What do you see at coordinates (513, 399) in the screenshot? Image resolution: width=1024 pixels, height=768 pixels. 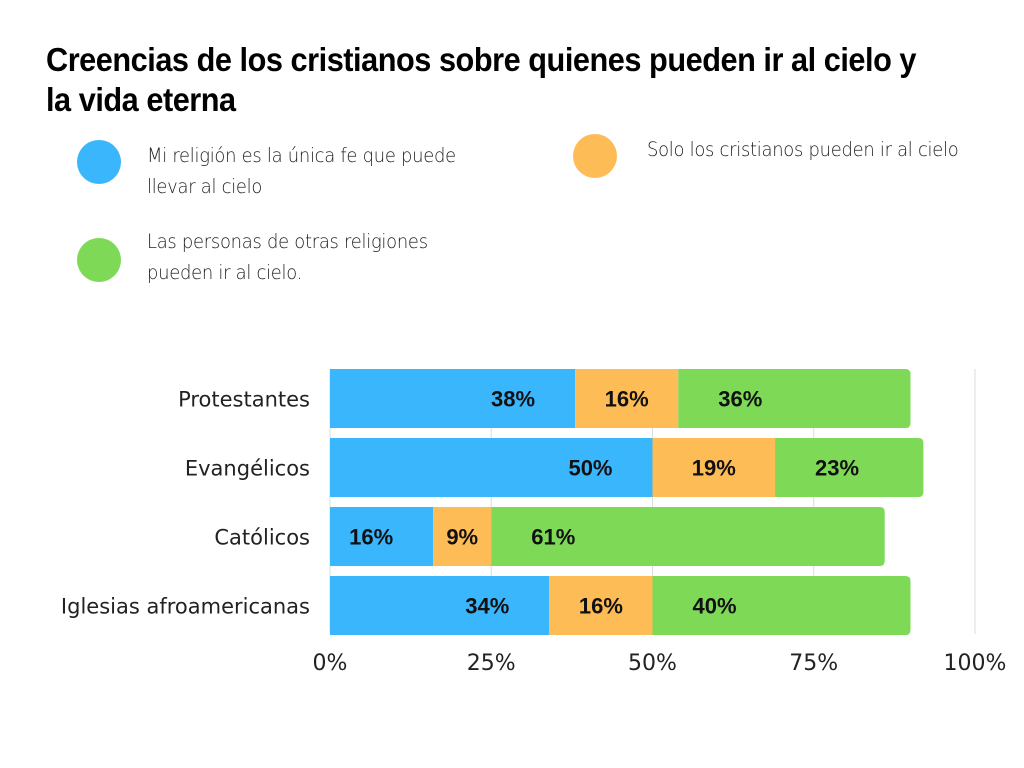 I see `bar-value-label: 38%` at bounding box center [513, 399].